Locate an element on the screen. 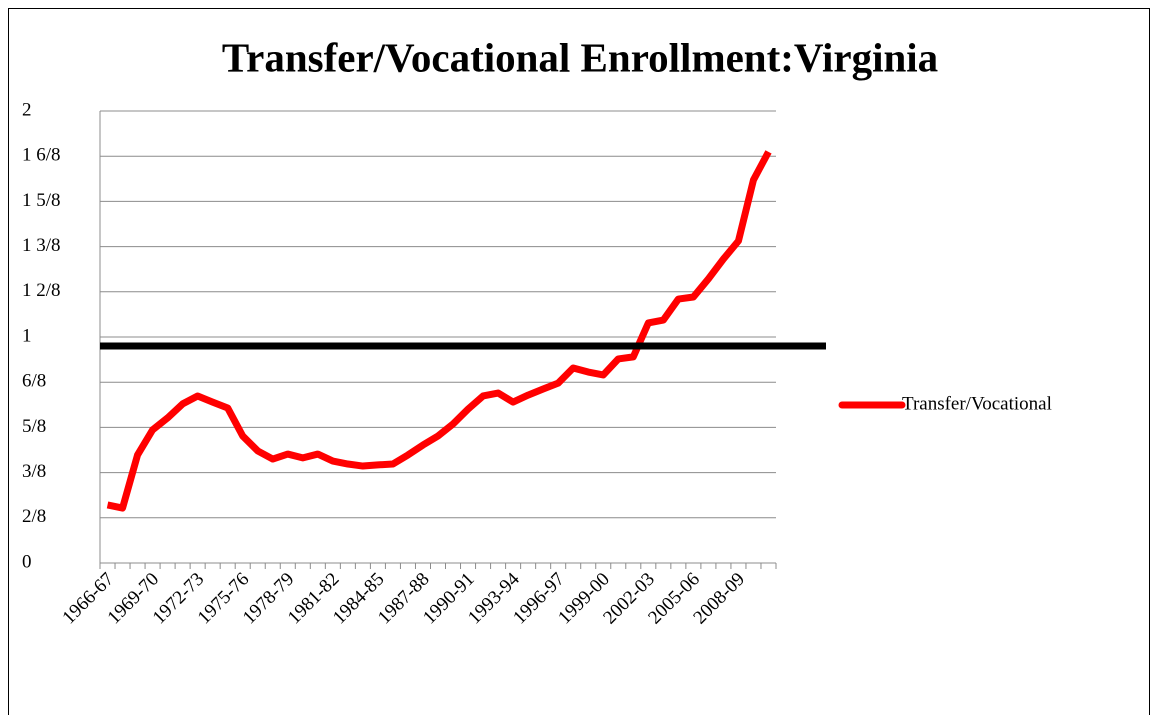 This screenshot has width=1154, height=715. y-tick-label: 2/8 is located at coordinates (34, 516).